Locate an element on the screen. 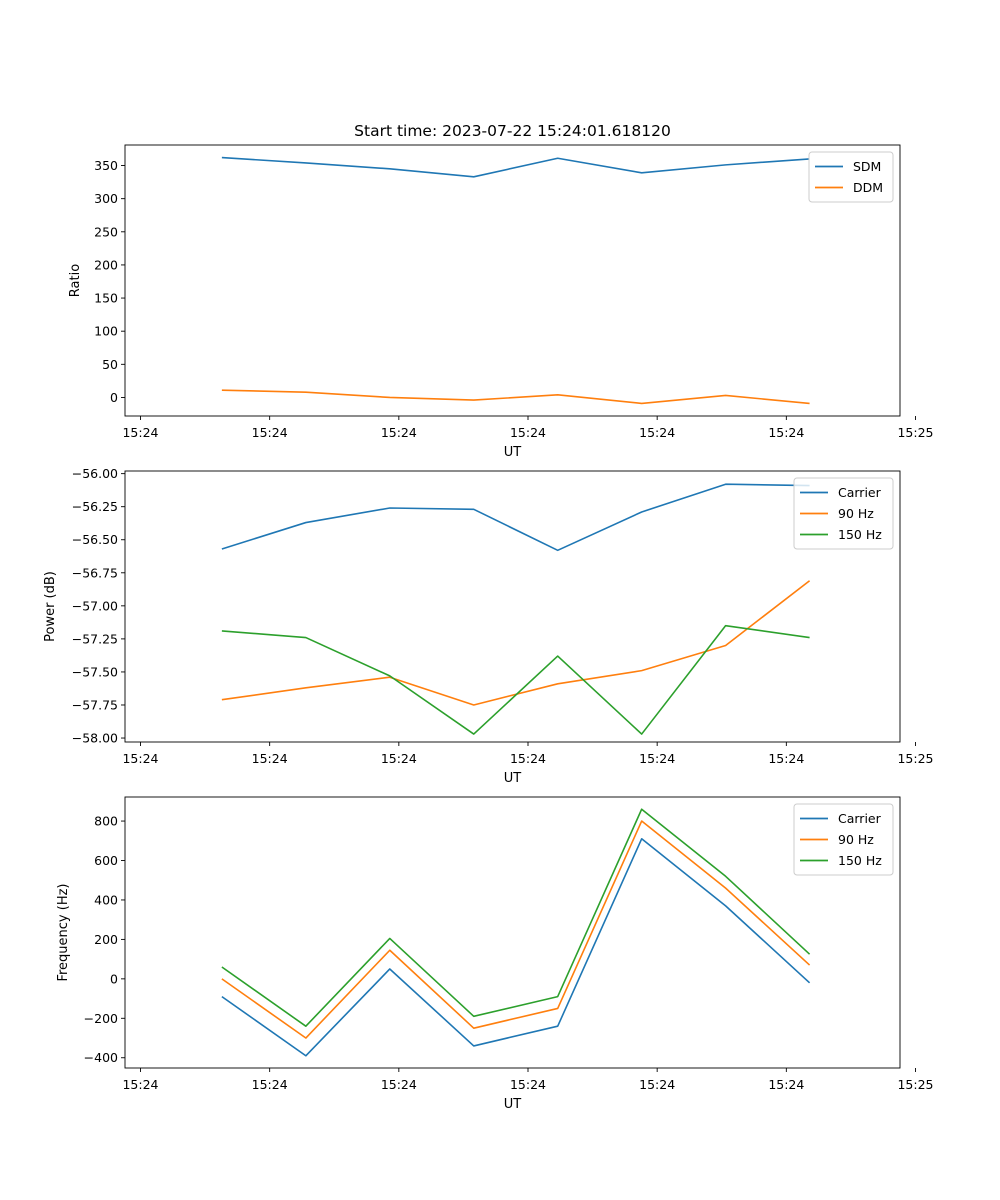  frequency-y-tick-label: 600 is located at coordinates (106, 860).